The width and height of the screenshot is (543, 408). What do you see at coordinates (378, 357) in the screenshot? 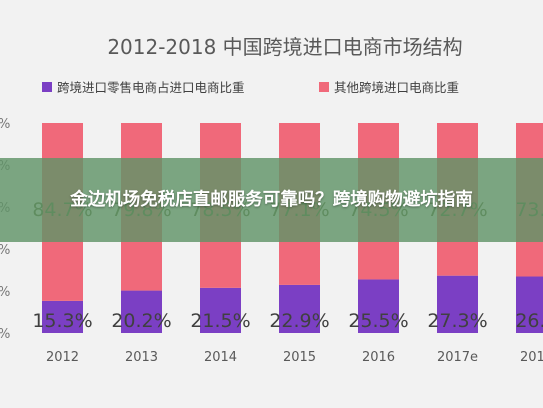
I see `x-tick-label: 2016` at bounding box center [378, 357].